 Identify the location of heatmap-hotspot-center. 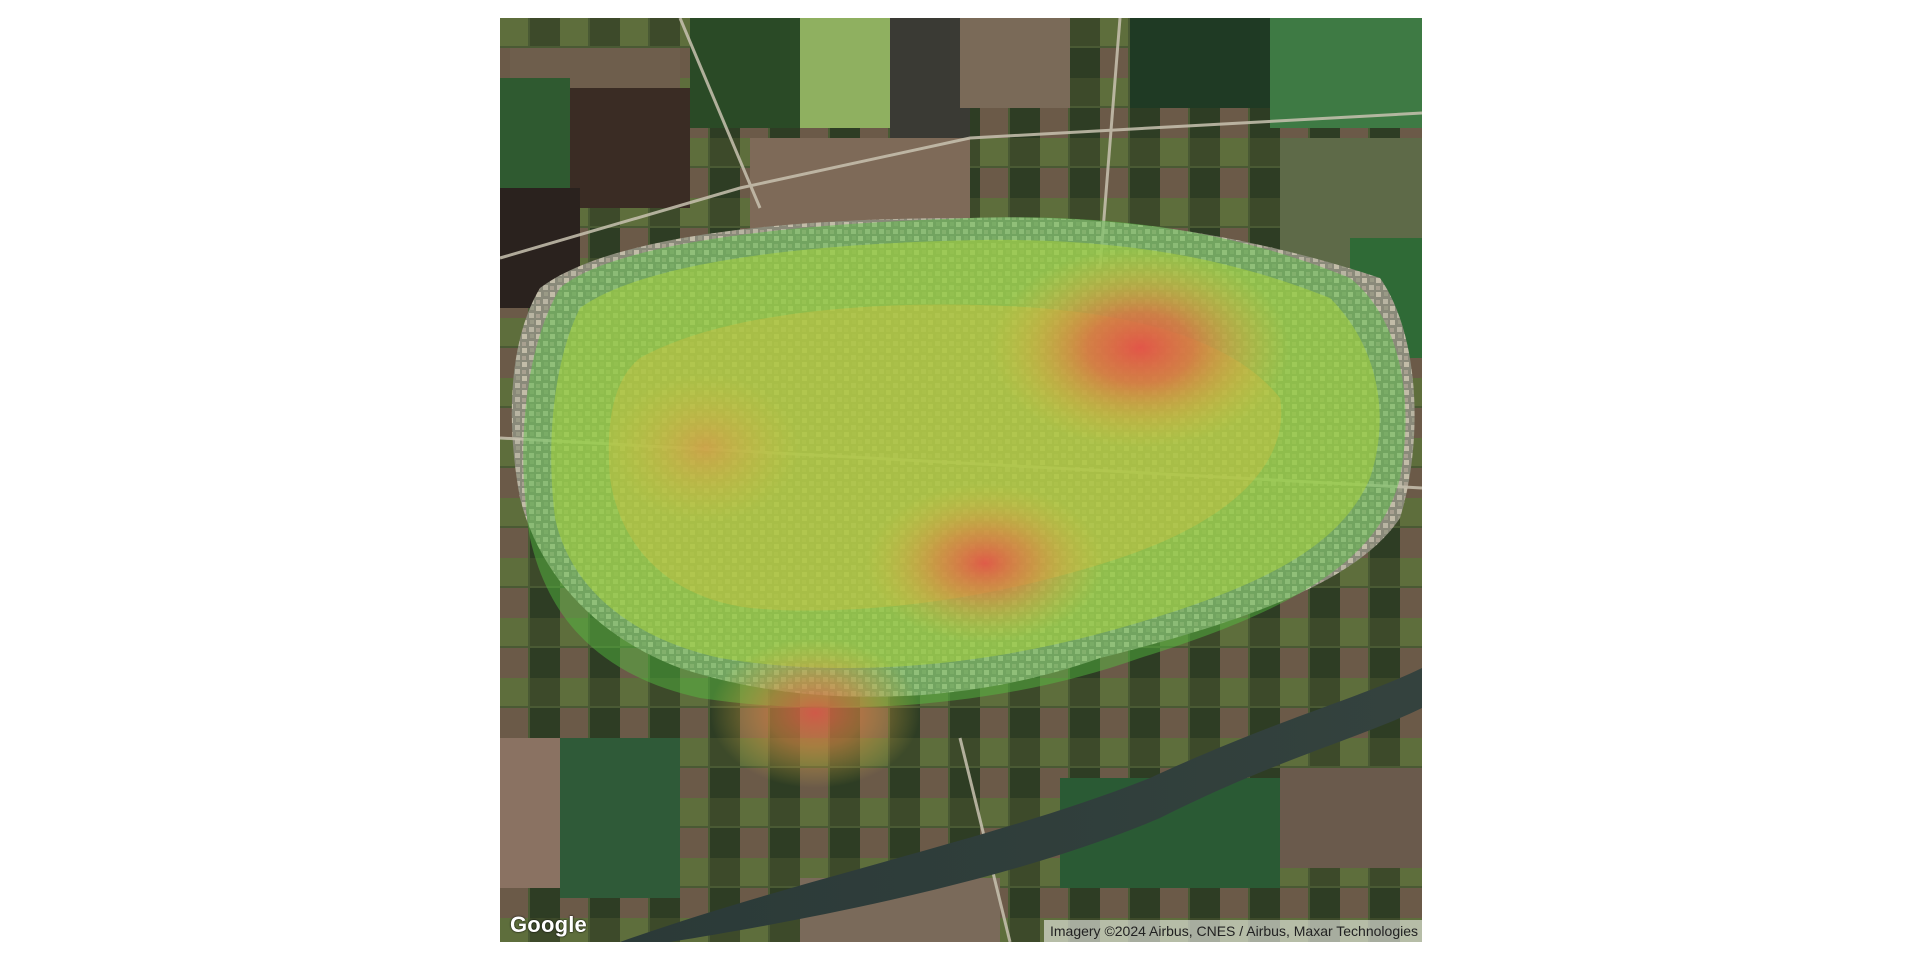
(985, 563).